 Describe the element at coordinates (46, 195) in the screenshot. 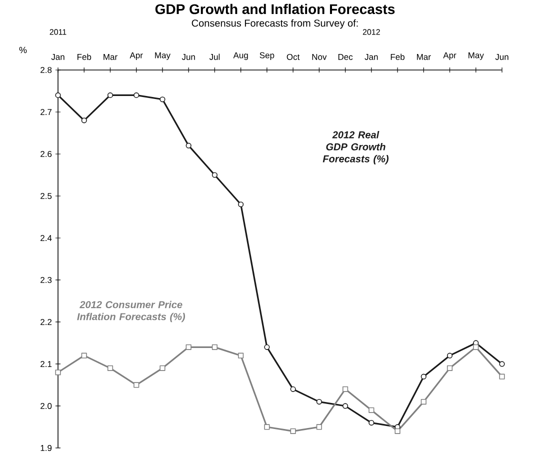

I see `y-tick-label: 2.5` at that location.